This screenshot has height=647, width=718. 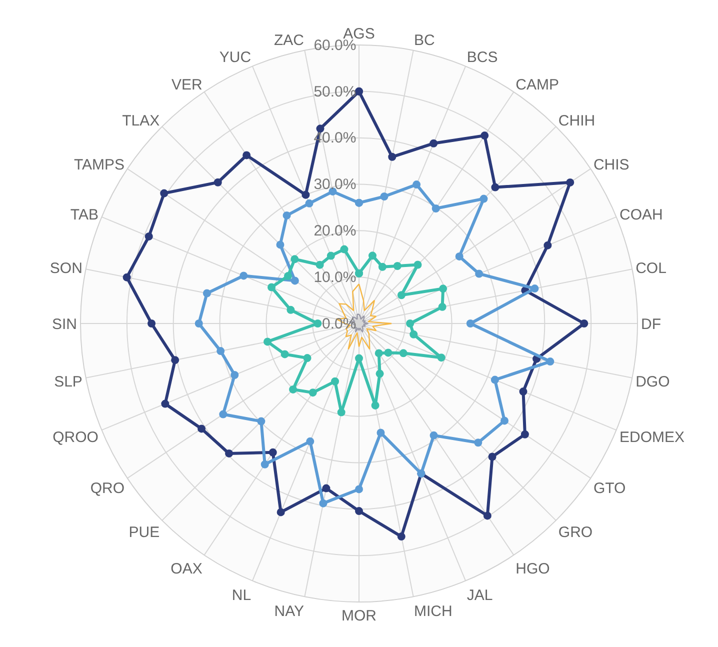 I want to click on spoke-label: GRO, so click(x=575, y=533).